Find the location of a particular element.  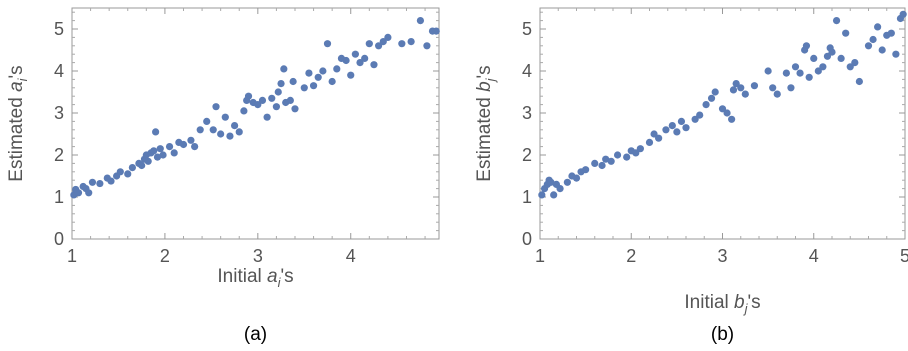

panel-caption: (b) is located at coordinates (722, 334).